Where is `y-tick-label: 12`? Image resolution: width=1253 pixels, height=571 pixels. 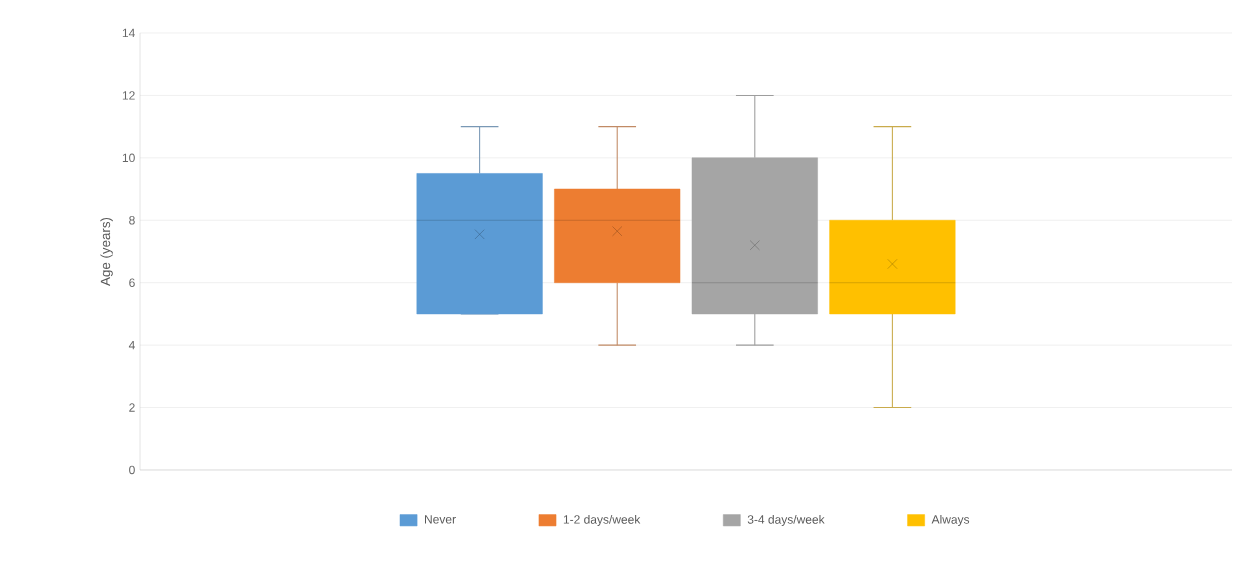 y-tick-label: 12 is located at coordinates (128, 95).